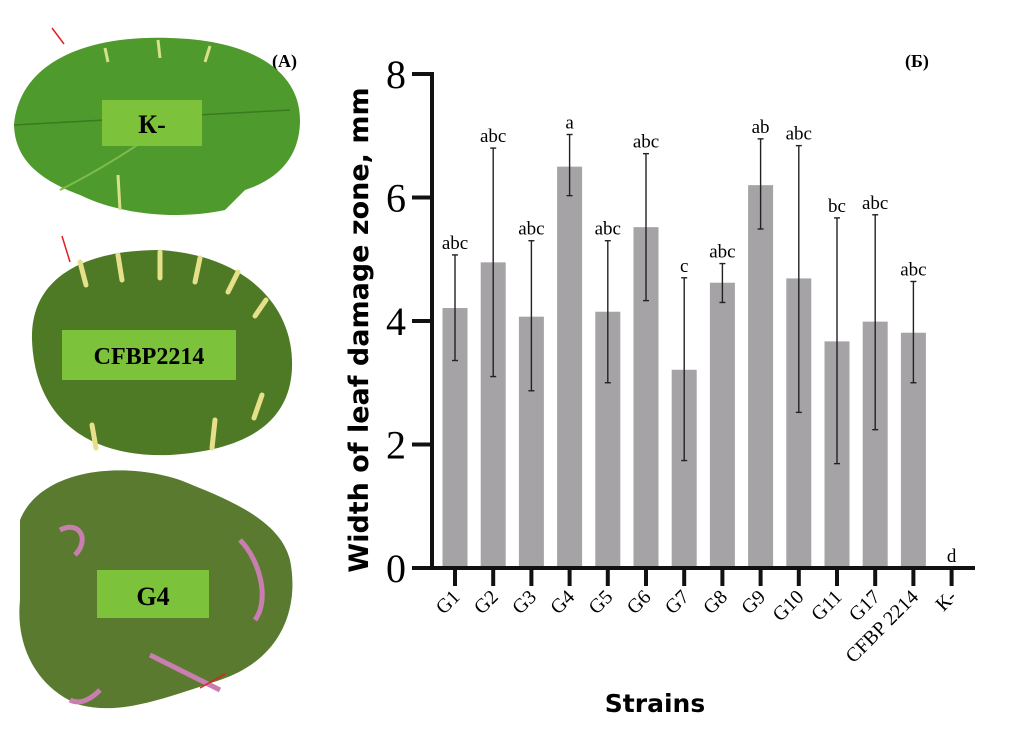 The width and height of the screenshot is (1011, 735). What do you see at coordinates (152, 596) in the screenshot?
I see `leaf-label: G4` at bounding box center [152, 596].